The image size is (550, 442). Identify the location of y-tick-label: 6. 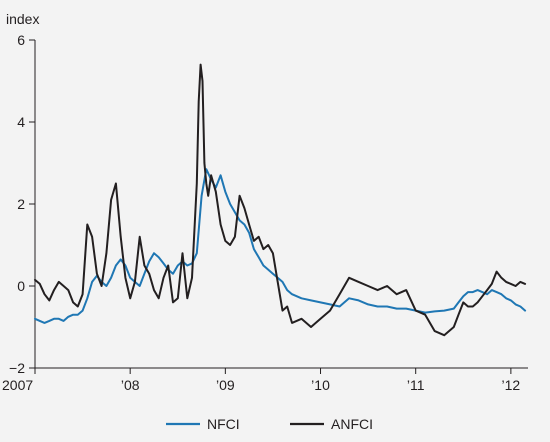
(21, 40).